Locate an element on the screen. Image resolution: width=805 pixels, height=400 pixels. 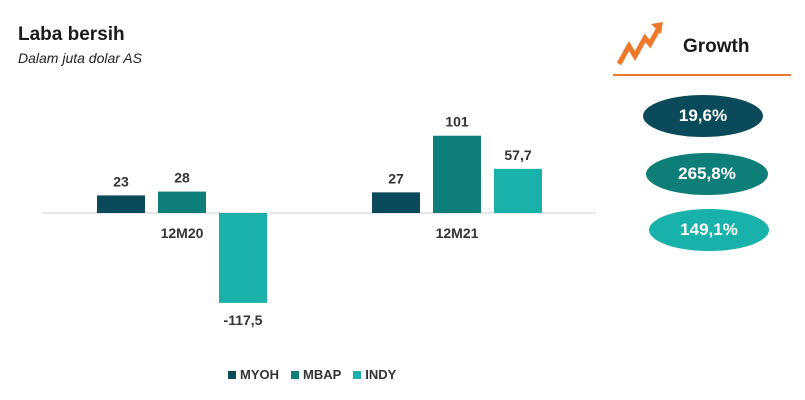
bar-myoh-12m21 is located at coordinates (396, 202).